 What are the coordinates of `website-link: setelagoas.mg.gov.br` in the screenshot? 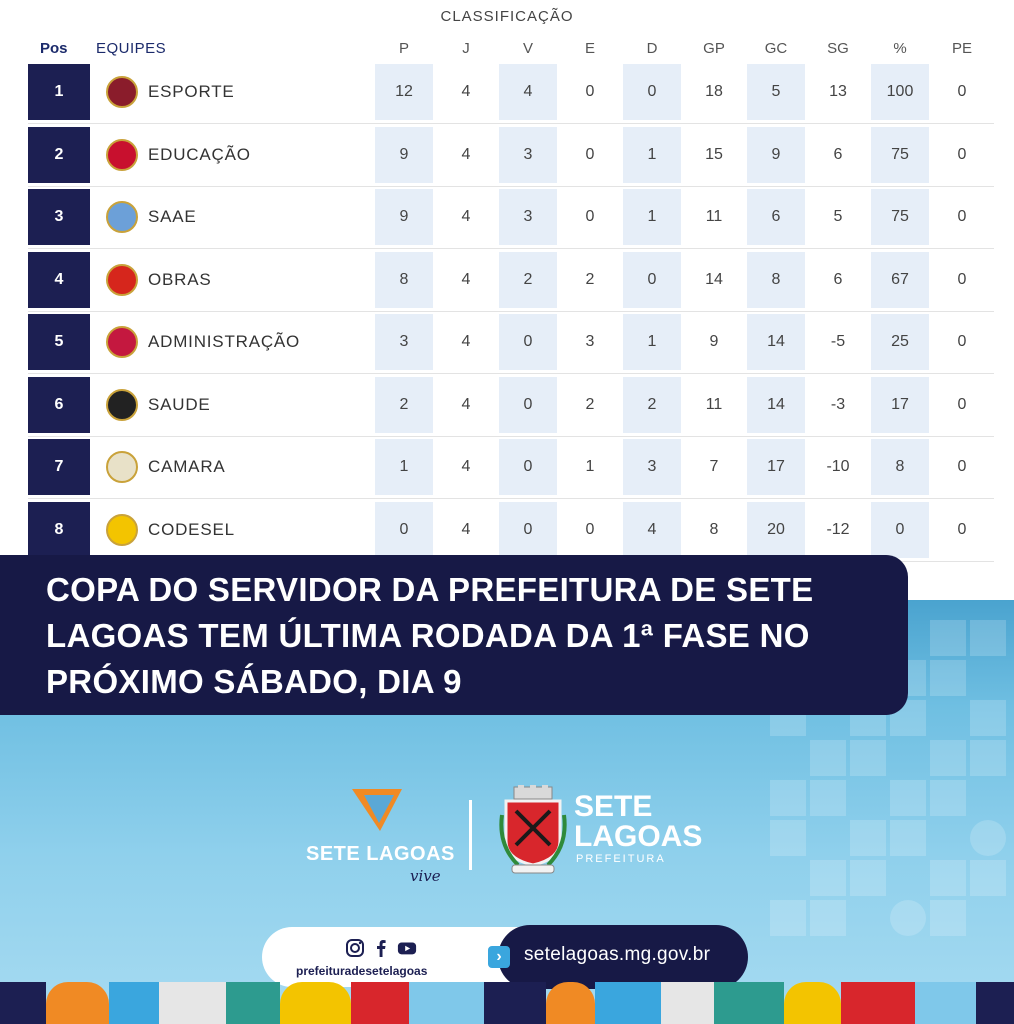 It's located at (617, 954).